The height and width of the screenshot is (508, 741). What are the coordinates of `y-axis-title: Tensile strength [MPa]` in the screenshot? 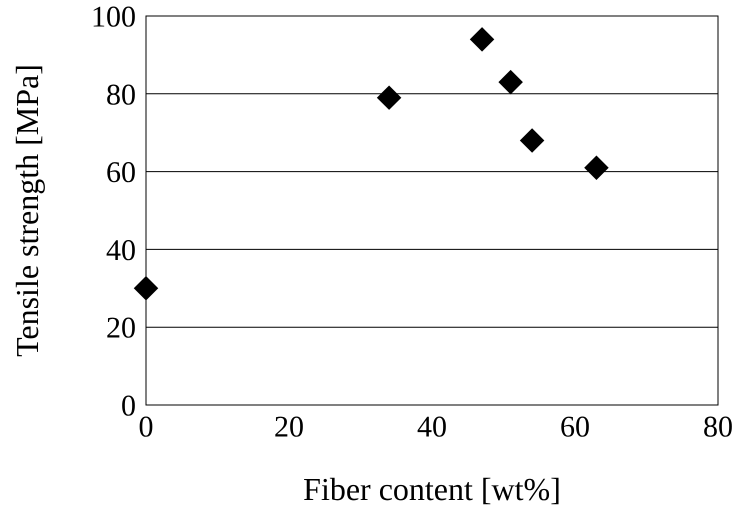 It's located at (27, 210).